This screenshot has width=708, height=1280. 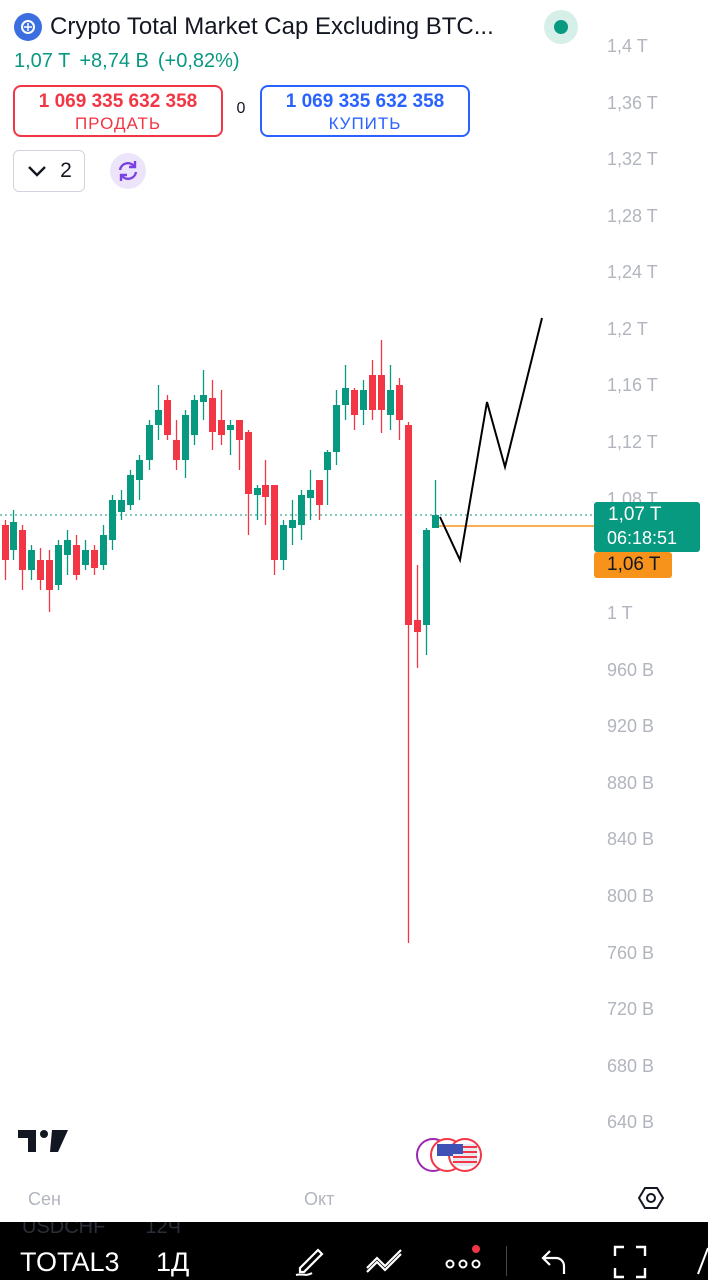 What do you see at coordinates (114, 61) in the screenshot?
I see `price-change: +8,74 B` at bounding box center [114, 61].